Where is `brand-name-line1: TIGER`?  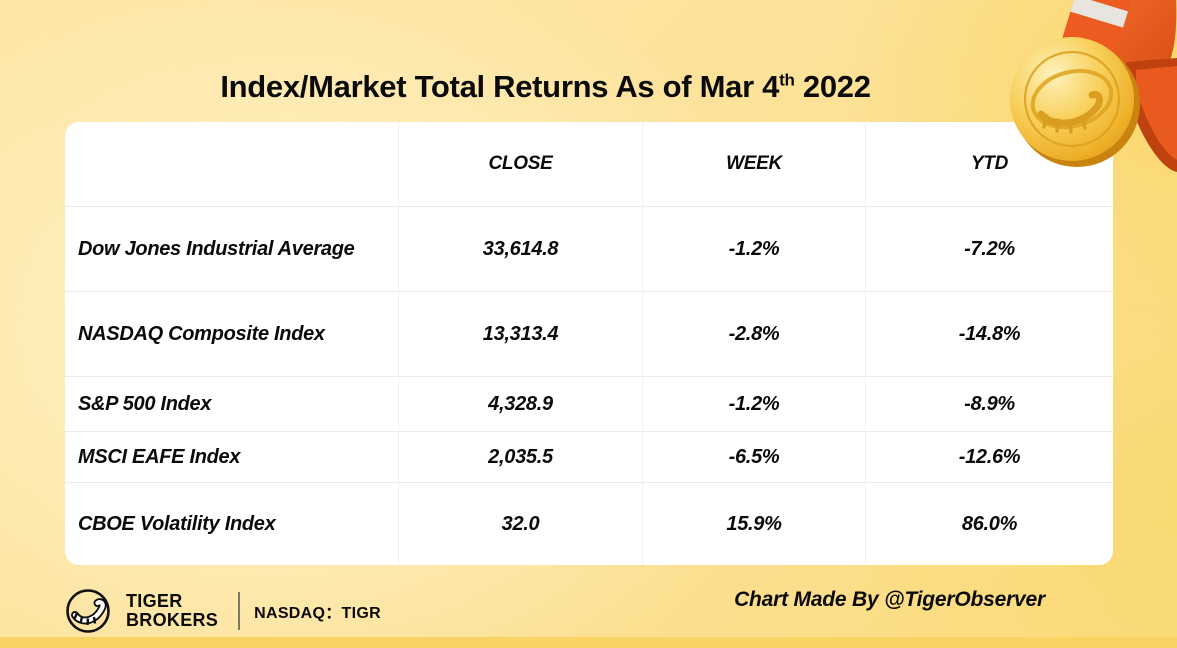 brand-name-line1: TIGER is located at coordinates (154, 600).